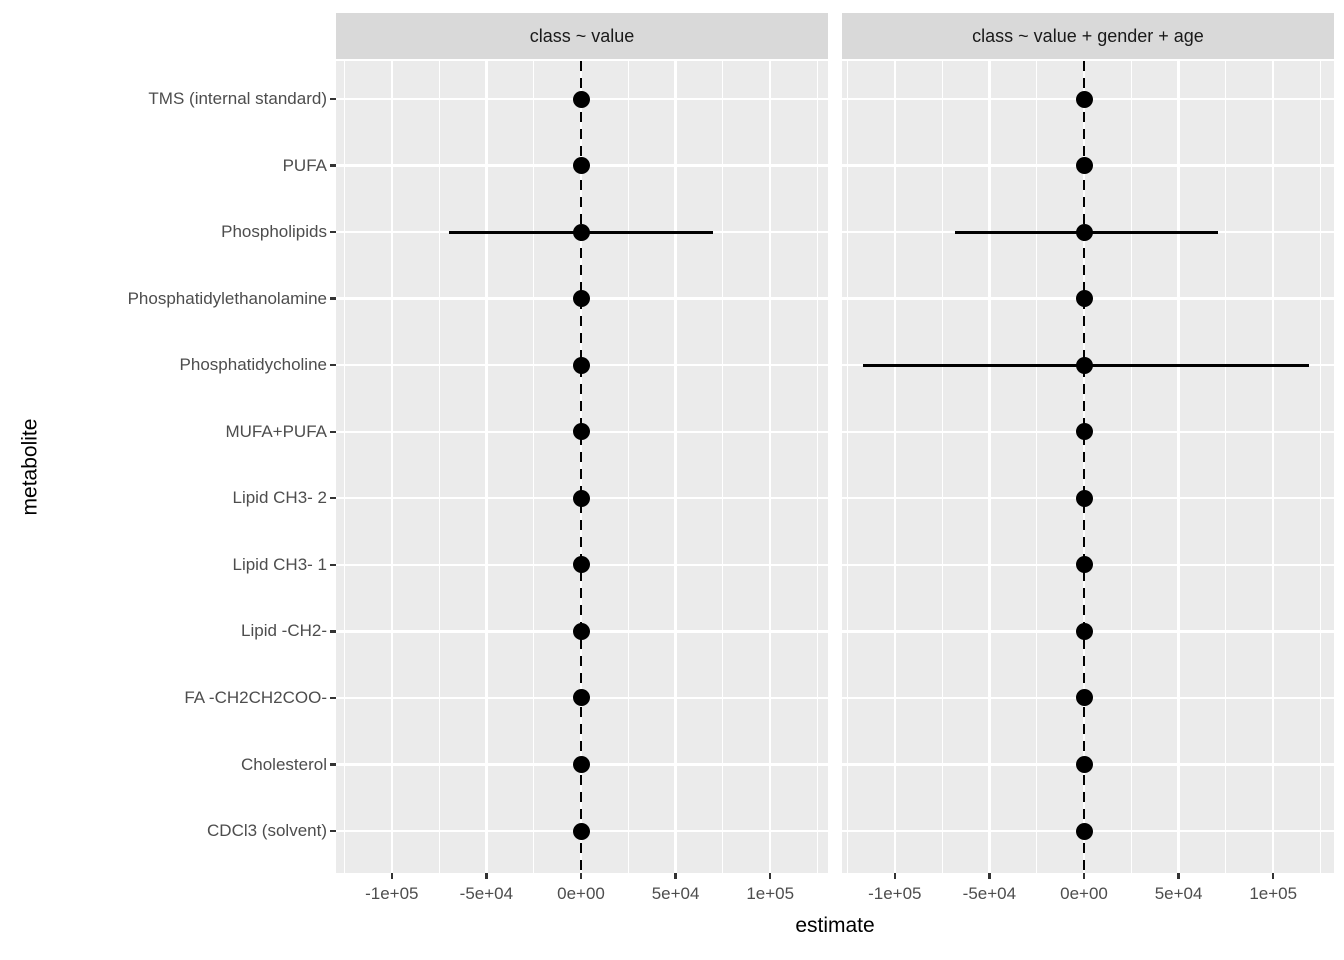 The height and width of the screenshot is (960, 1344). I want to click on y-axis-title-wrap: metabolite, so click(30, 467).